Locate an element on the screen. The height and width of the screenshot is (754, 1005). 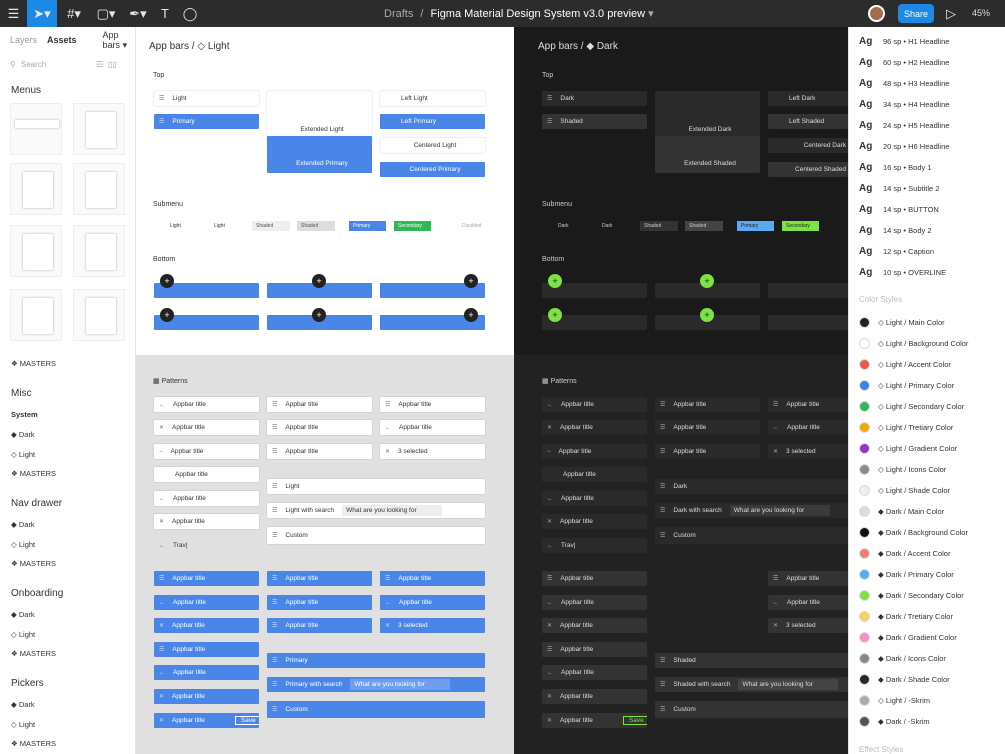
tab-assets: Assets is located at coordinates (62, 40).